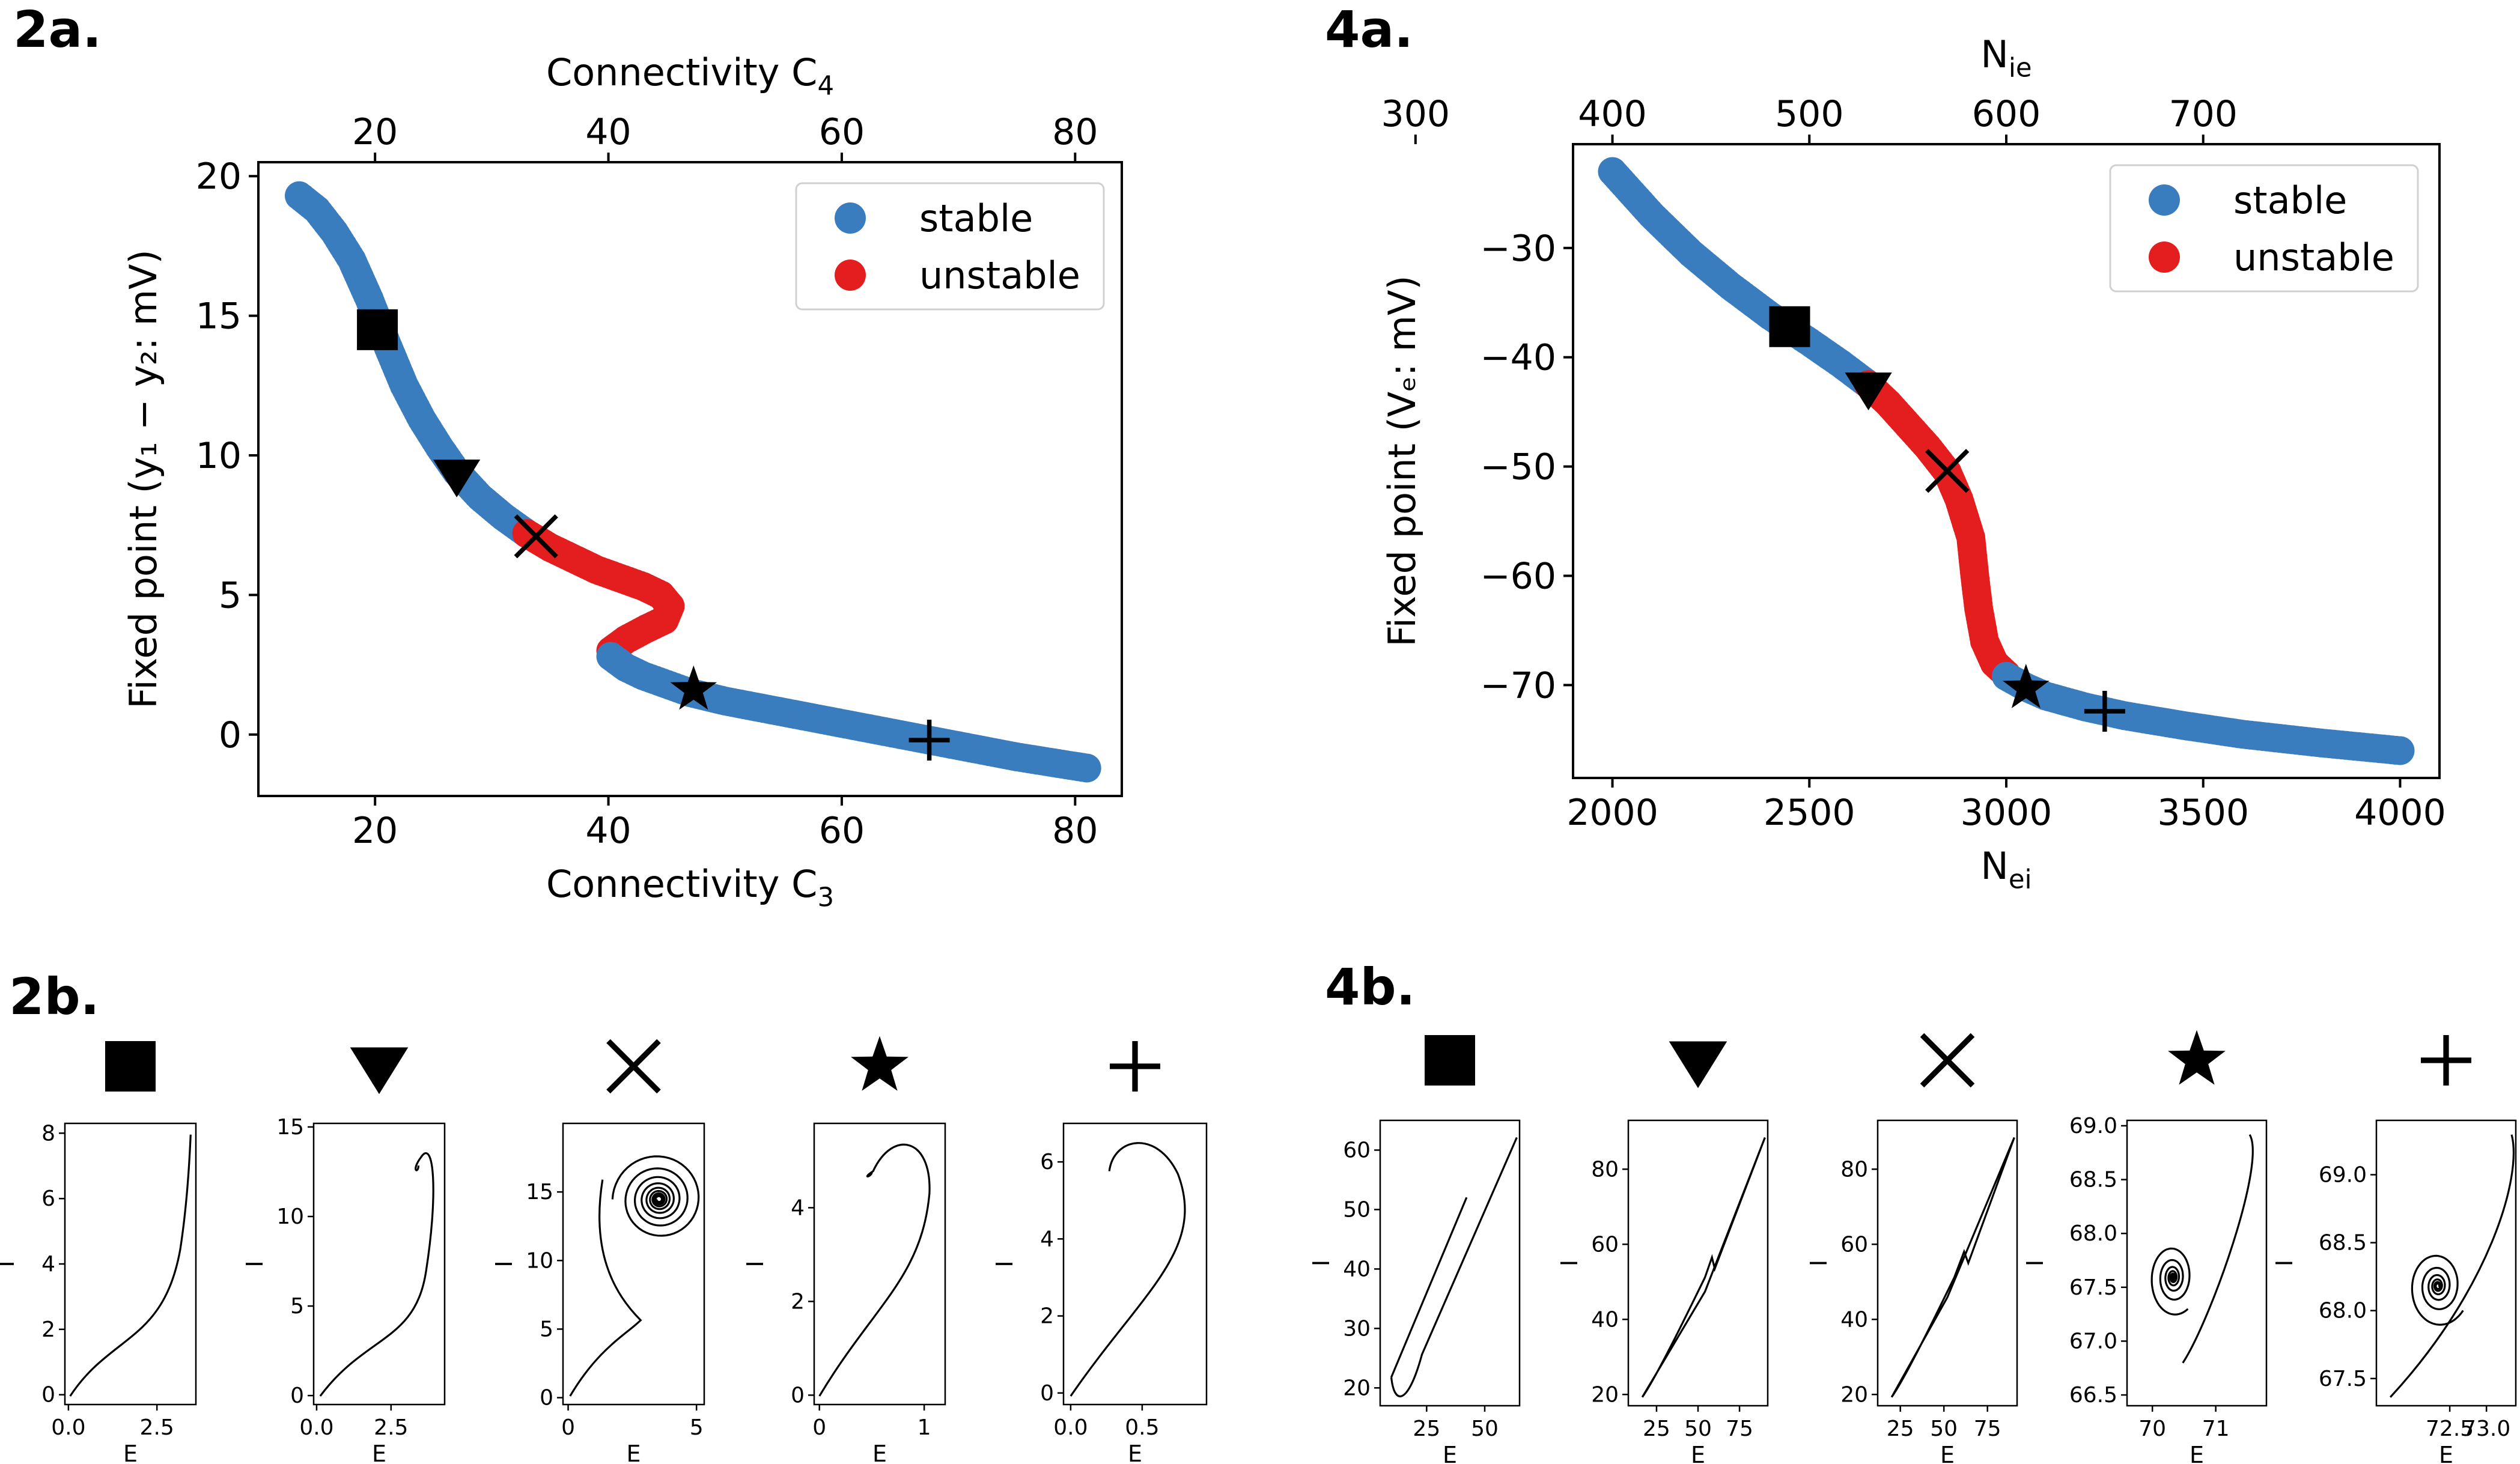 This screenshot has width=2520, height=1464. Describe the element at coordinates (1357, 1329) in the screenshot. I see `phase-y-tick-label: 30` at that location.